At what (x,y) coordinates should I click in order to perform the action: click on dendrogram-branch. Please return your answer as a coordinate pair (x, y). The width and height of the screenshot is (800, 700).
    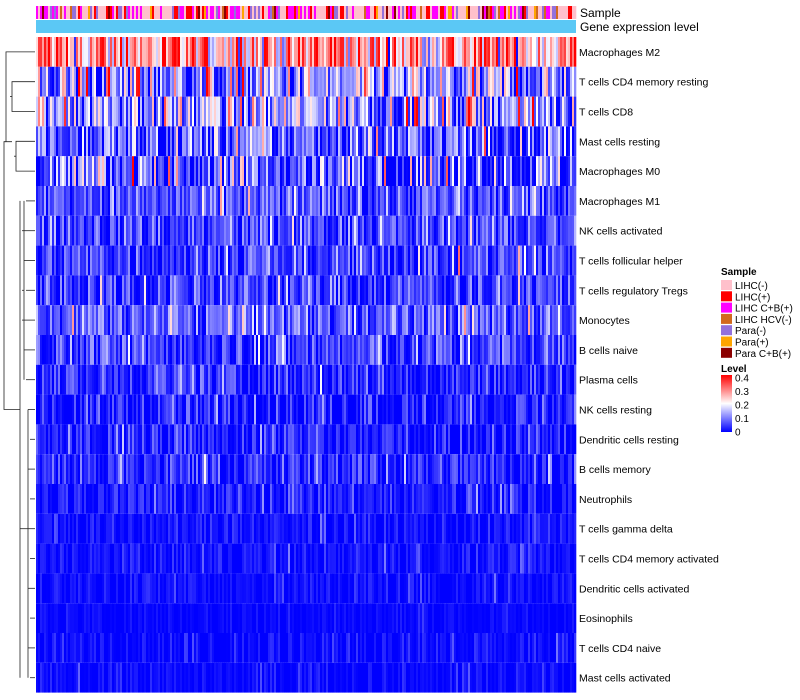
    Looking at the image, I should click on (11, 275).